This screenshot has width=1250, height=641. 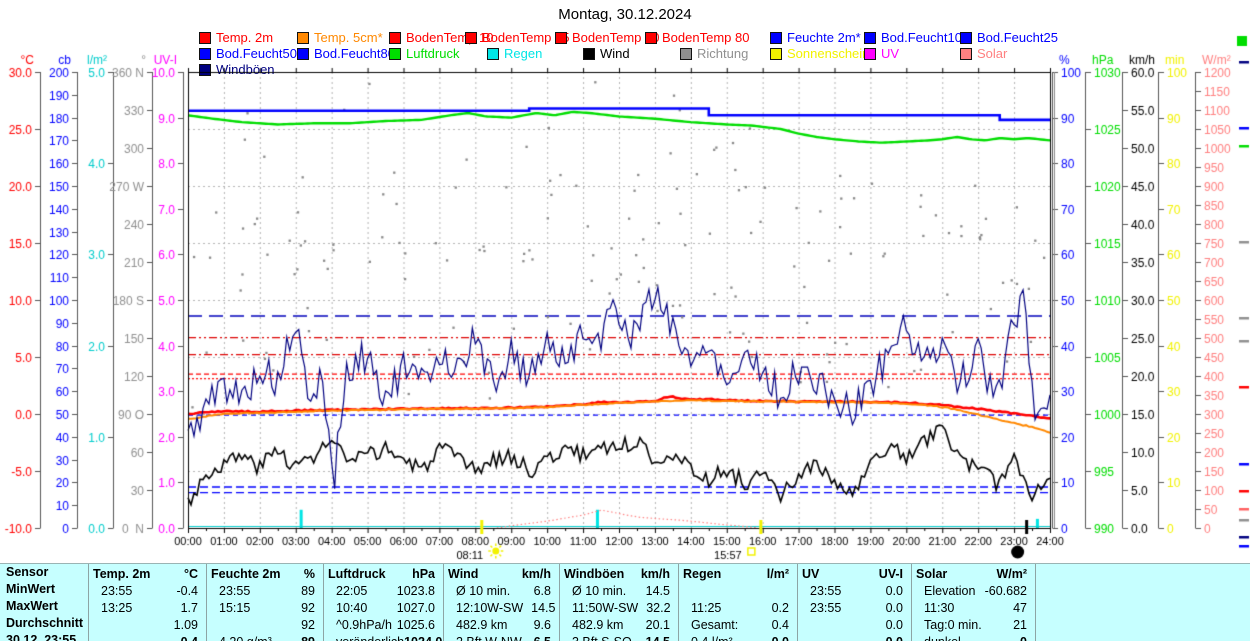 What do you see at coordinates (973, 637) in the screenshot?
I see `table-cell: dunkel0` at bounding box center [973, 637].